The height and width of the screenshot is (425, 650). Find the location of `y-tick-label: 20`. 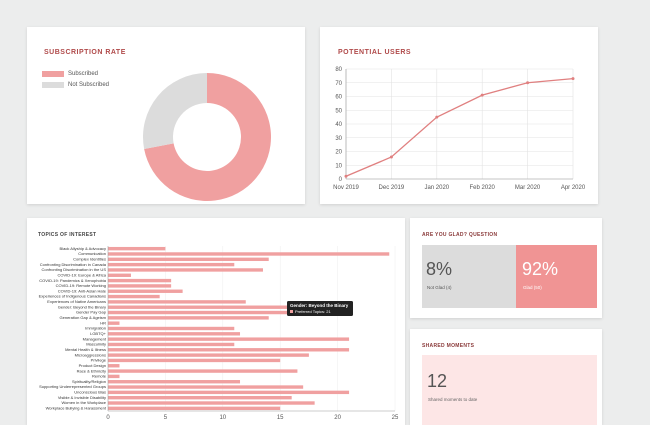

y-tick-label: 20 is located at coordinates (338, 153).